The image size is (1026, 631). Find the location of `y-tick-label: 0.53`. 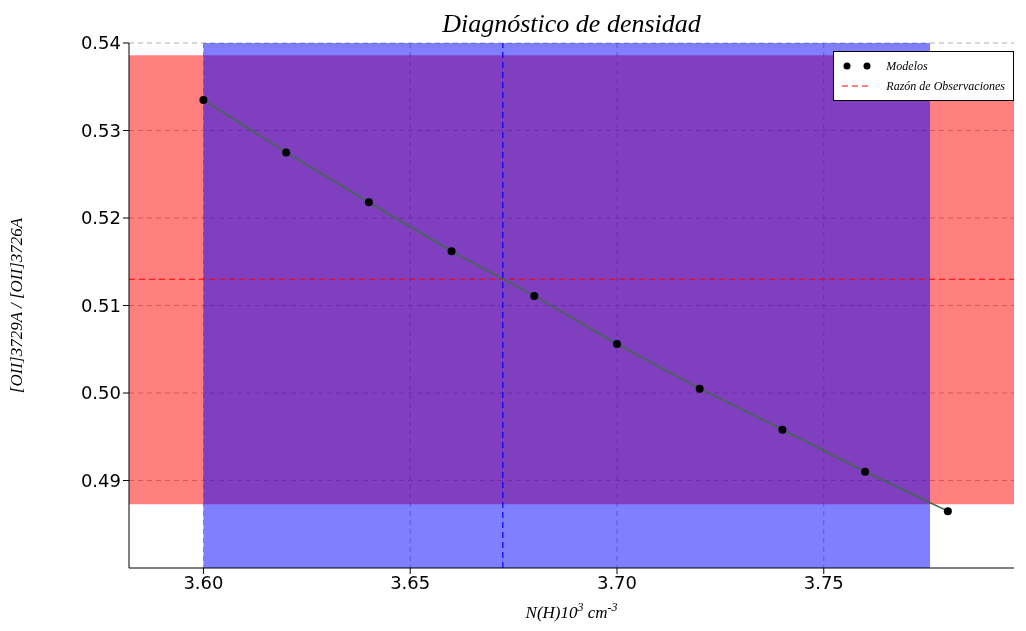

y-tick-label: 0.53 is located at coordinates (100, 130).